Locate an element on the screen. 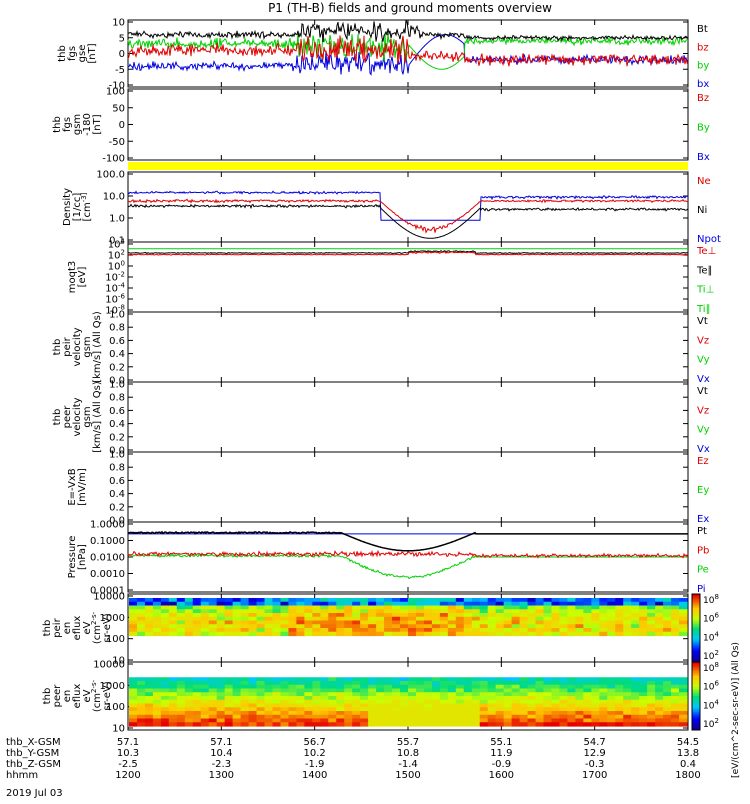 The width and height of the screenshot is (750, 804). y-axis-label: thb is located at coordinates (47, 628).